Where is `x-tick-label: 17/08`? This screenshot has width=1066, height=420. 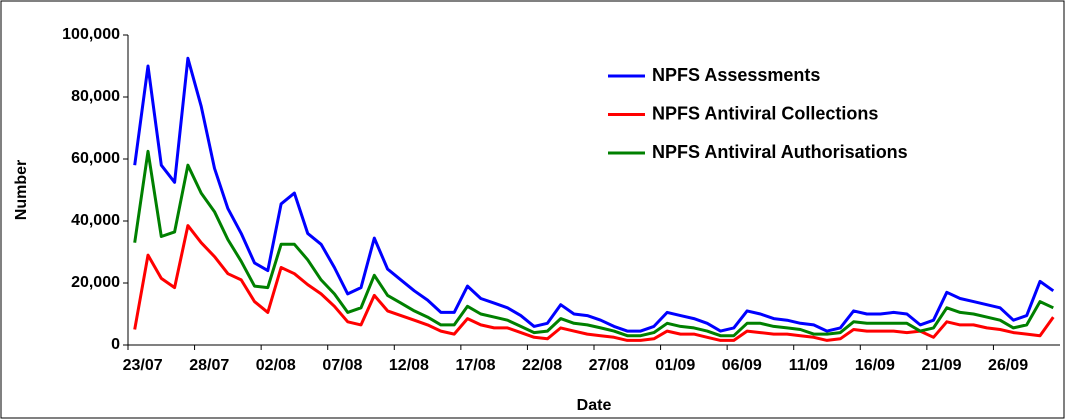 x-tick-label: 17/08 is located at coordinates (475, 365).